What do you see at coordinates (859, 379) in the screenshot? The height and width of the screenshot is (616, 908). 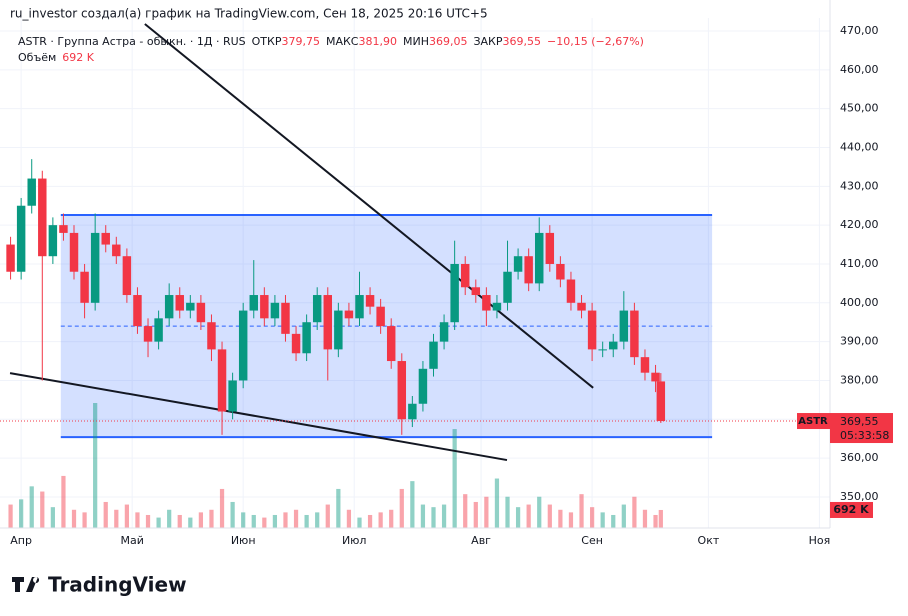 I see `y-tick-label: 380,00` at bounding box center [859, 379].